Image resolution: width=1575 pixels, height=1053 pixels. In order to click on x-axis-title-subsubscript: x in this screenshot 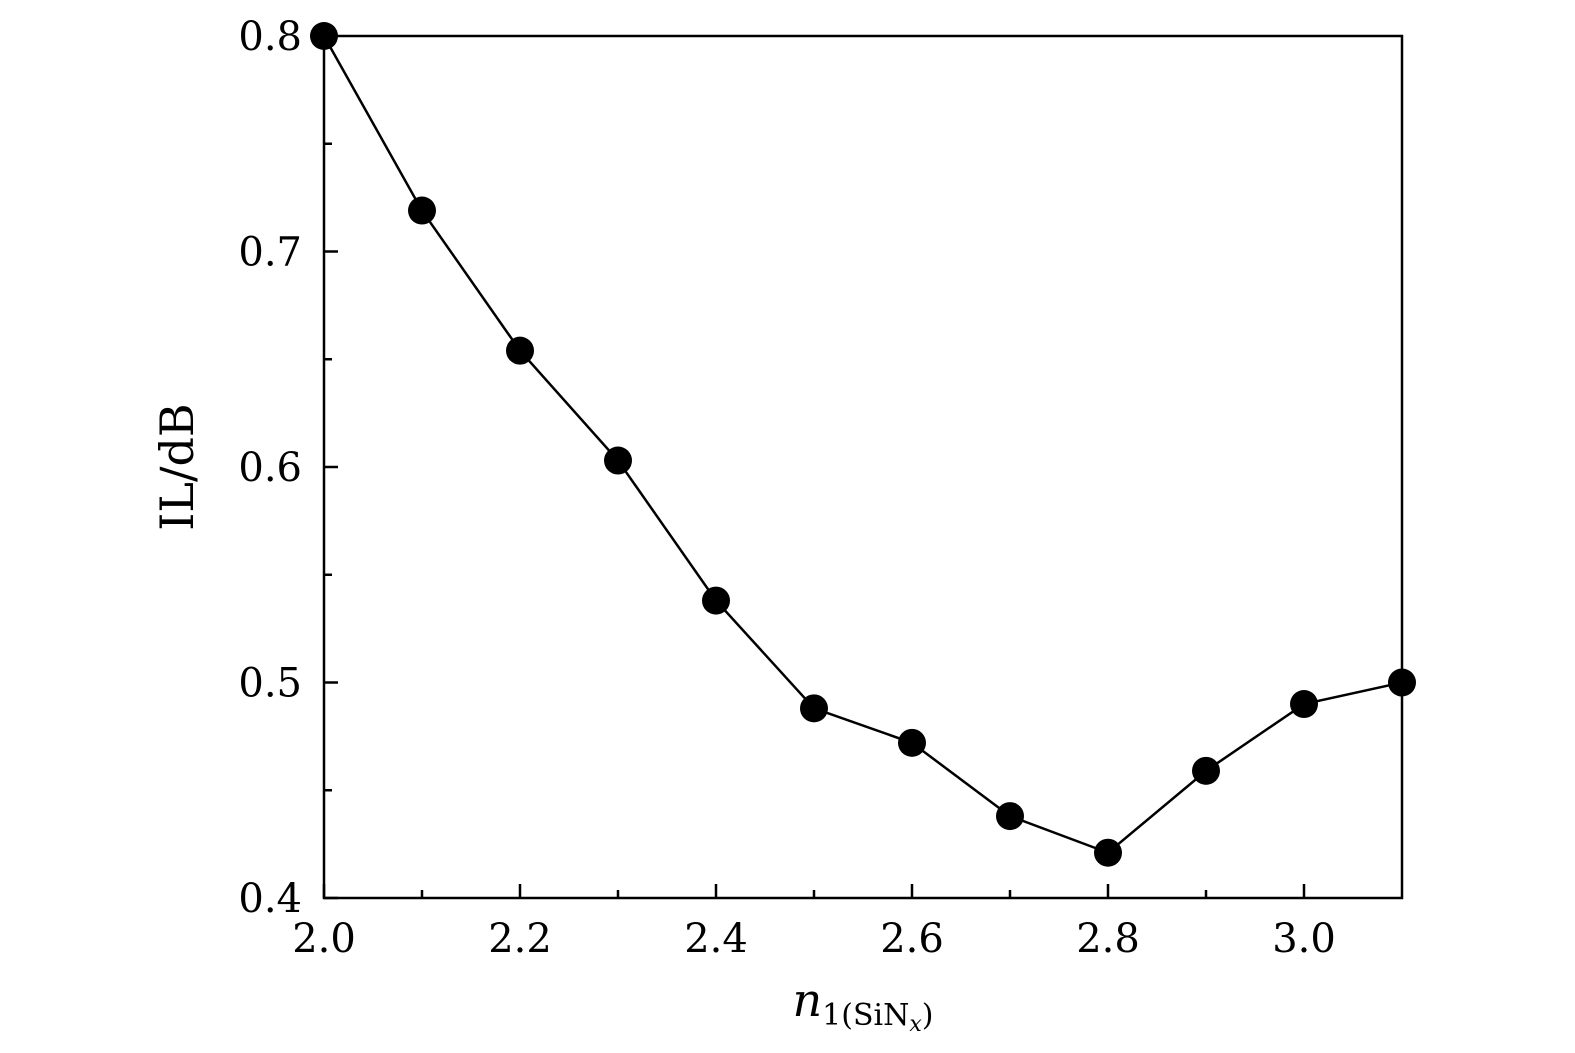, I will do `click(915, 1024)`.